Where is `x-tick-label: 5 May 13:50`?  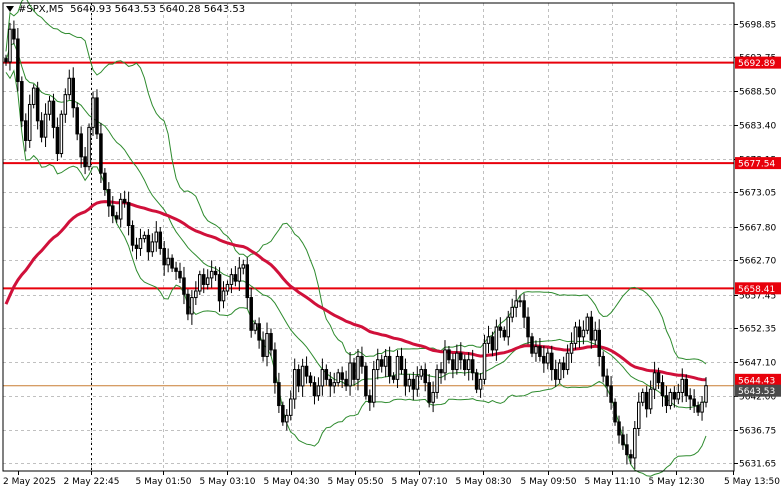 x-tick-label: 5 May 13:50 is located at coordinates (752, 482).